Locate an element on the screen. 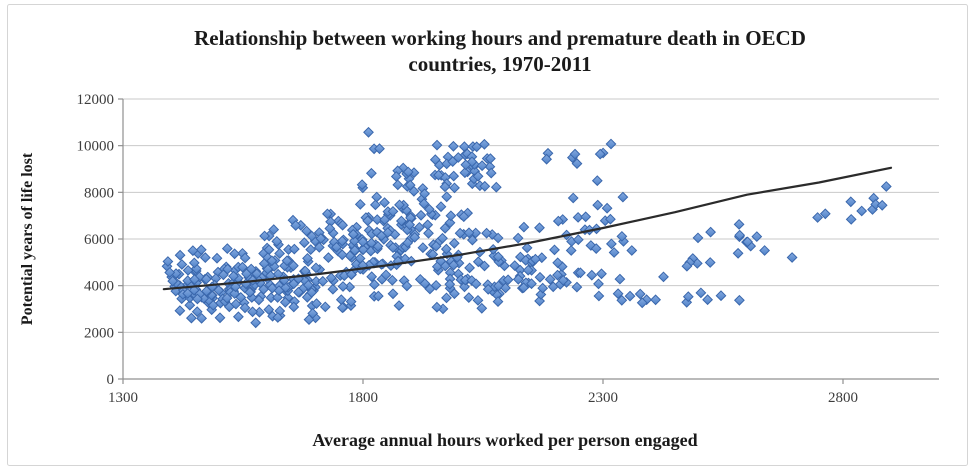  y-tick-label: 8000 is located at coordinates (99, 193).